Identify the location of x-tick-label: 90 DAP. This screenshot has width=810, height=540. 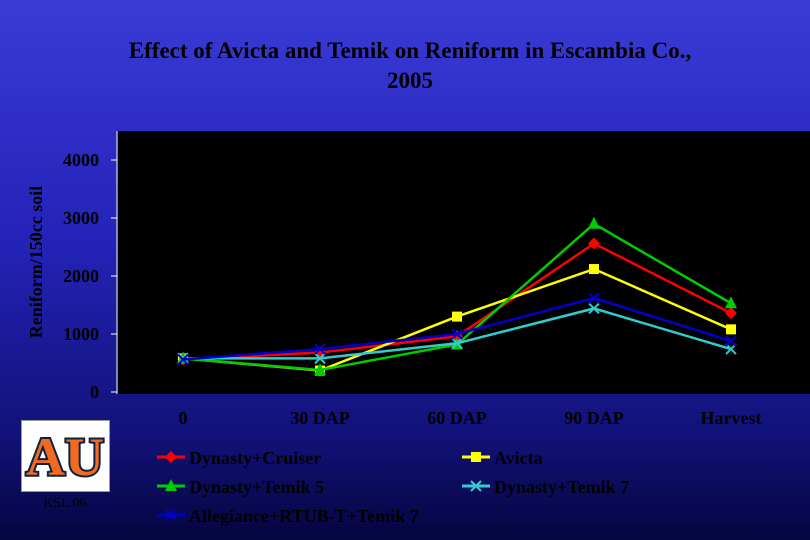
(594, 418).